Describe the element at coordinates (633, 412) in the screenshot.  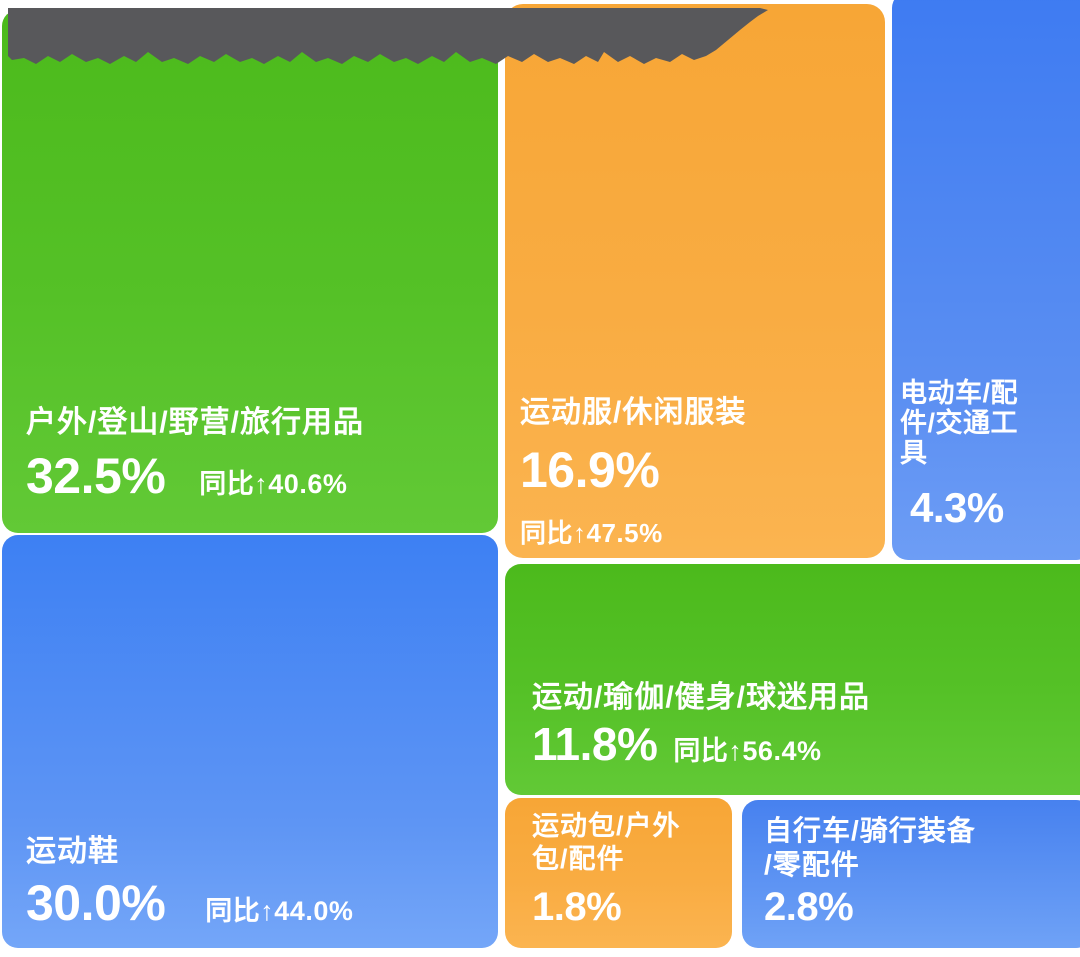
I see `tile-category-label: 运动服/休闲服装` at that location.